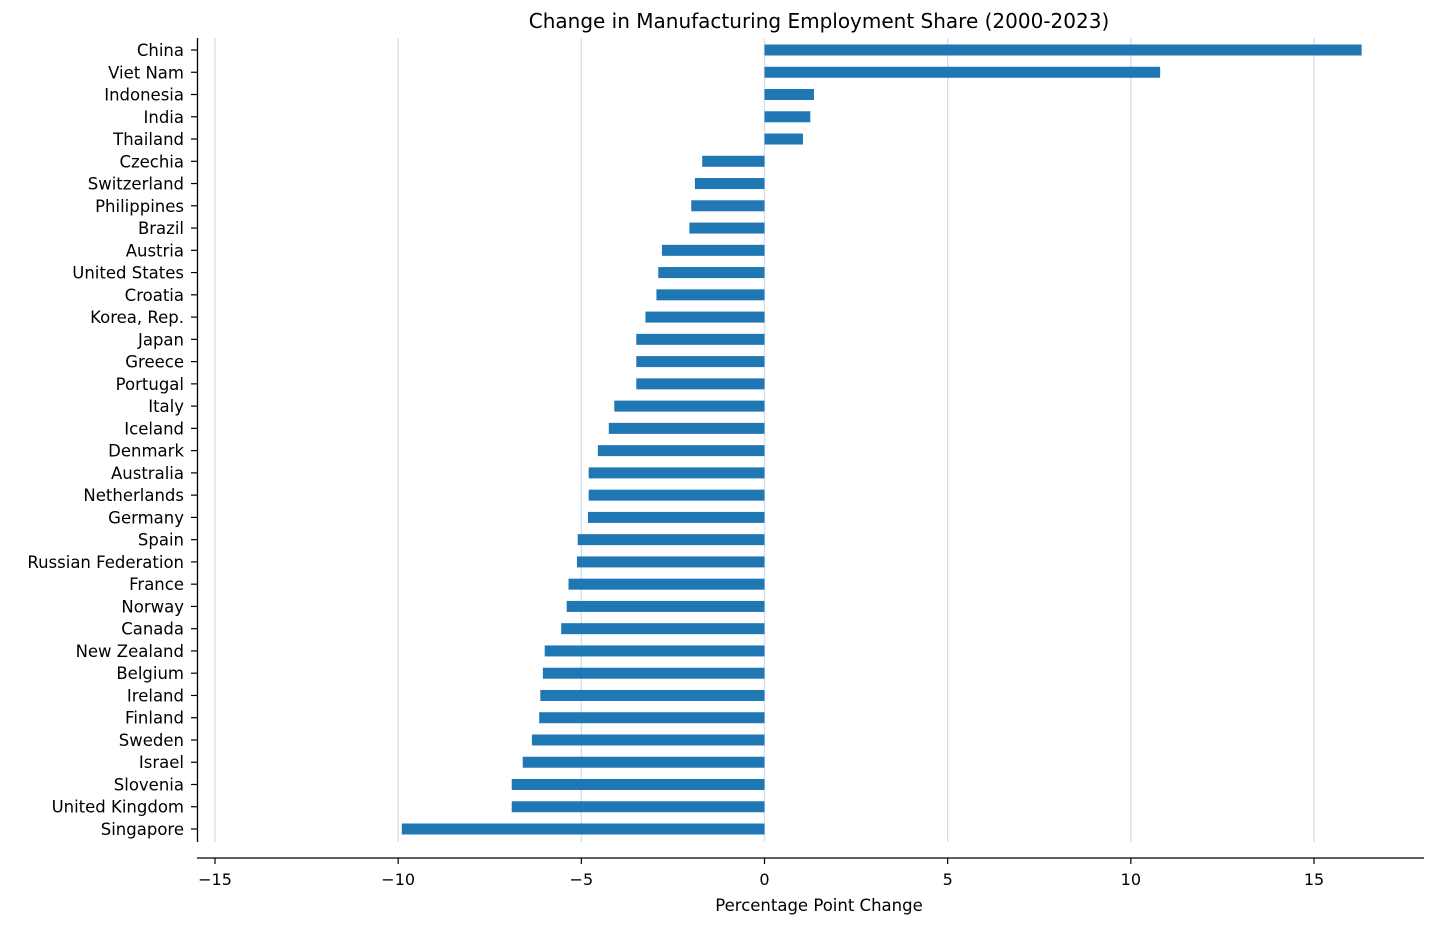 Image resolution: width=1436 pixels, height=927 pixels. I want to click on x-tick-label: 10, so click(1131, 879).